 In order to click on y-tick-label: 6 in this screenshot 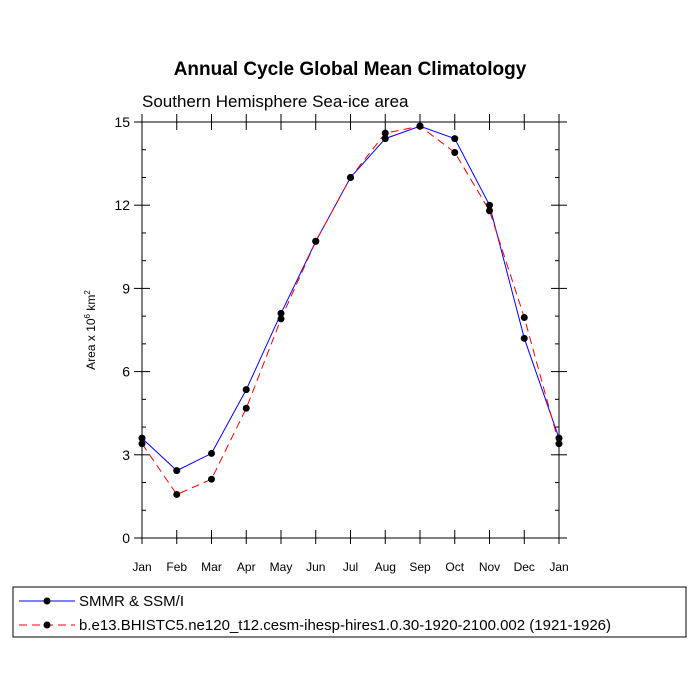, I will do `click(126, 372)`.